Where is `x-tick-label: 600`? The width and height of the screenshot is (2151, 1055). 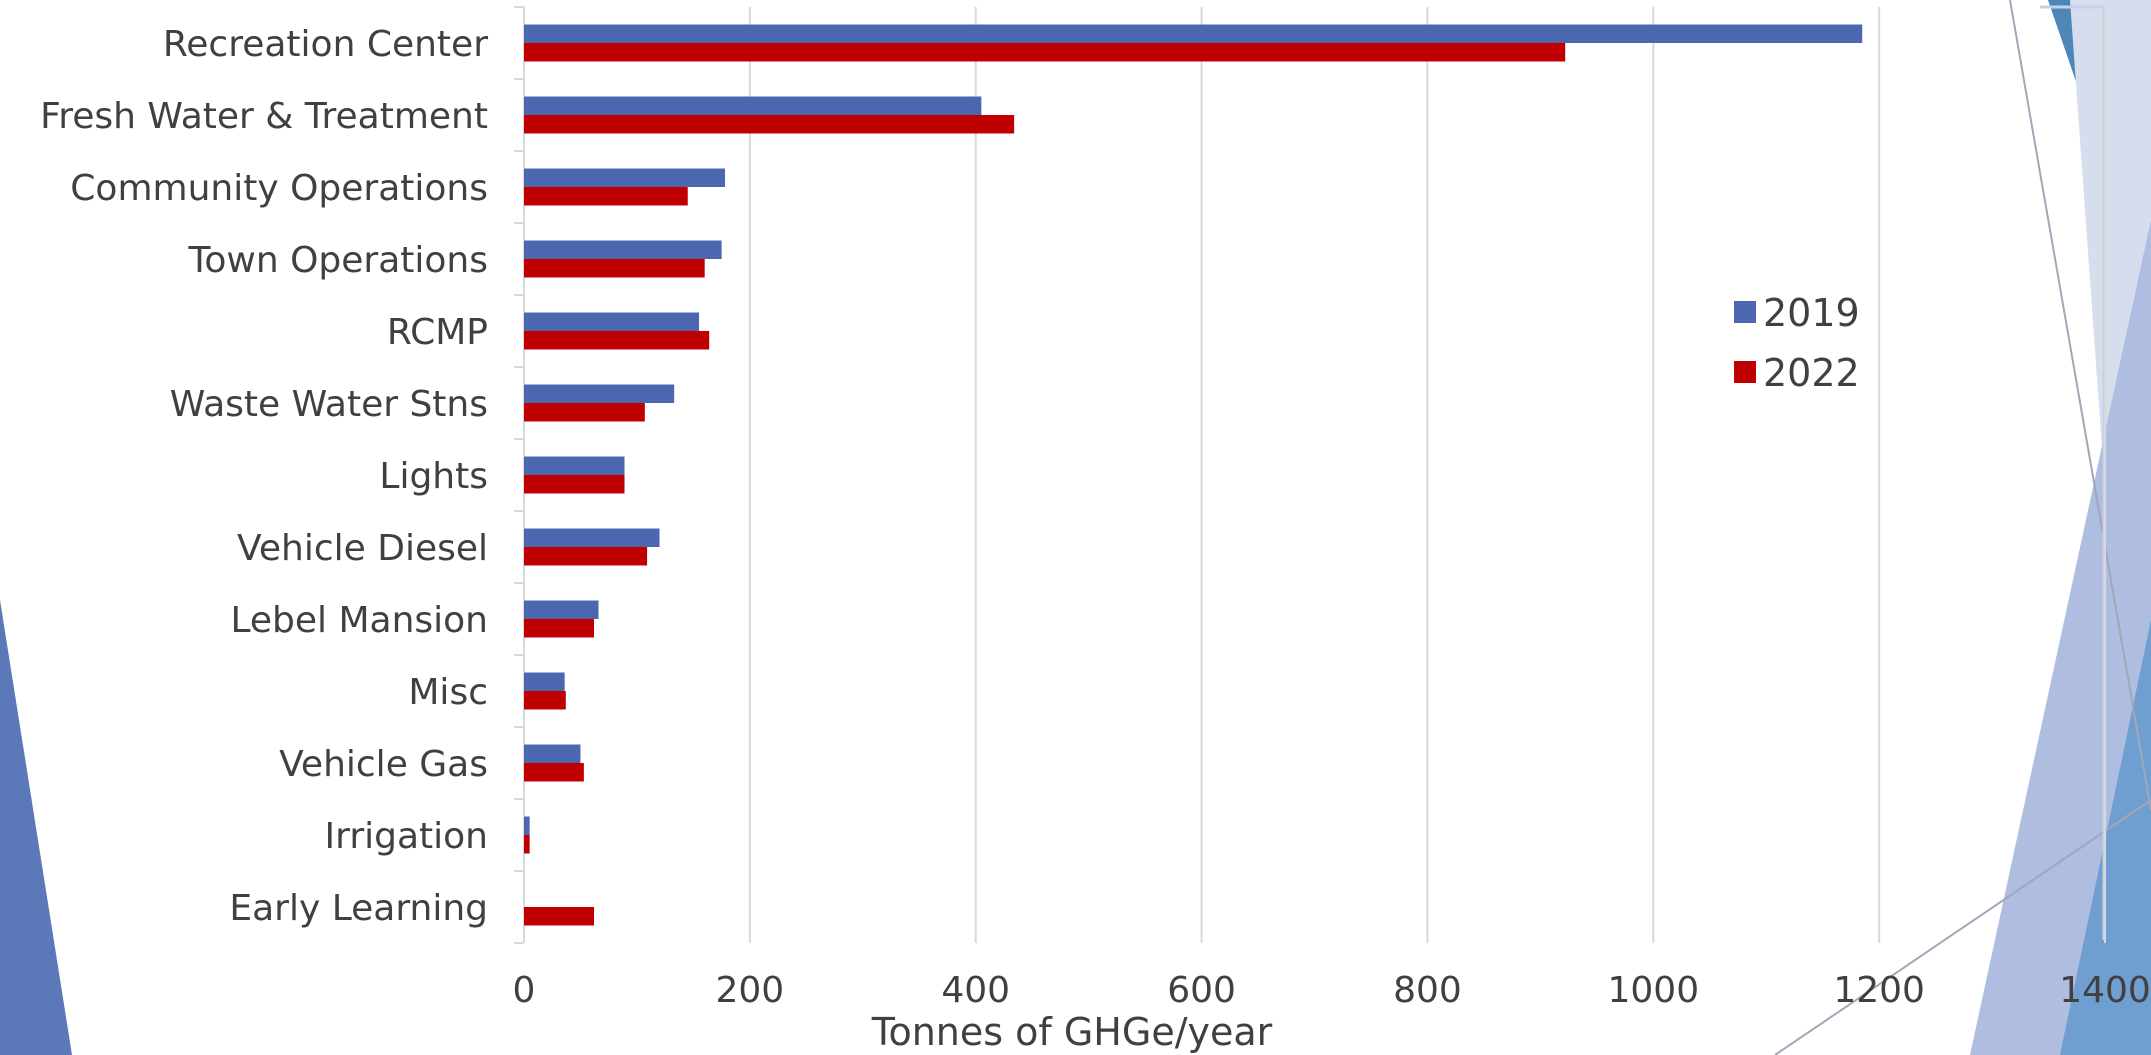 x-tick-label: 600 is located at coordinates (1201, 990).